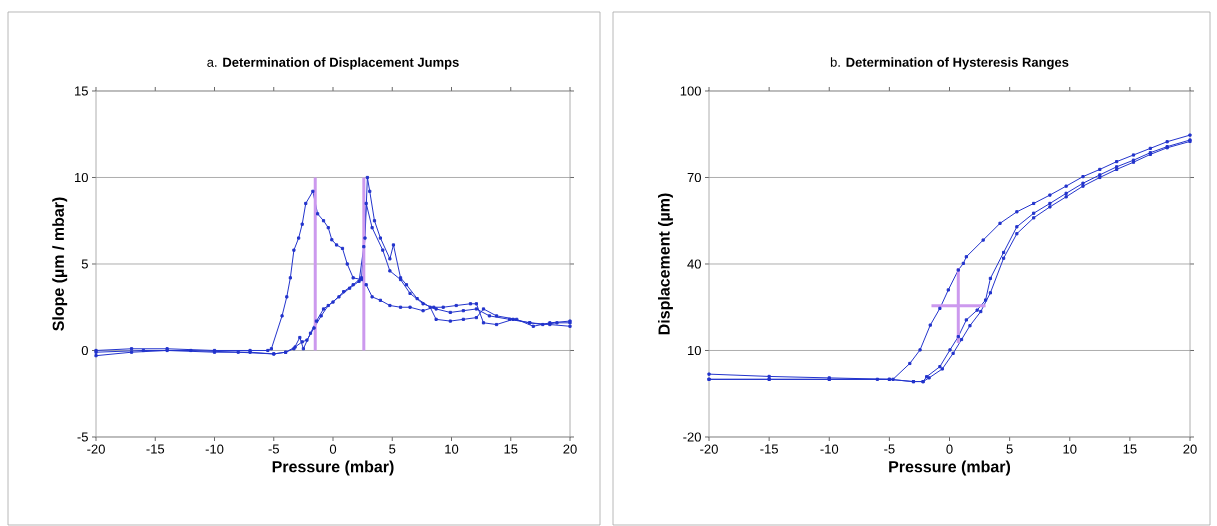 The height and width of the screenshot is (526, 1217). Describe the element at coordinates (694, 177) in the screenshot. I see `y-tick-label: 70` at that location.